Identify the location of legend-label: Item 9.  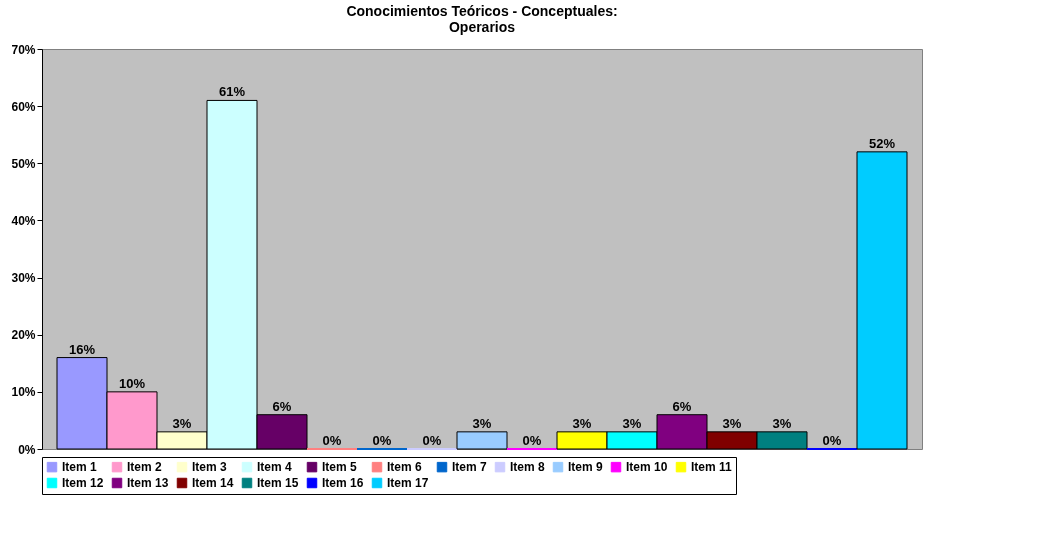
(586, 467).